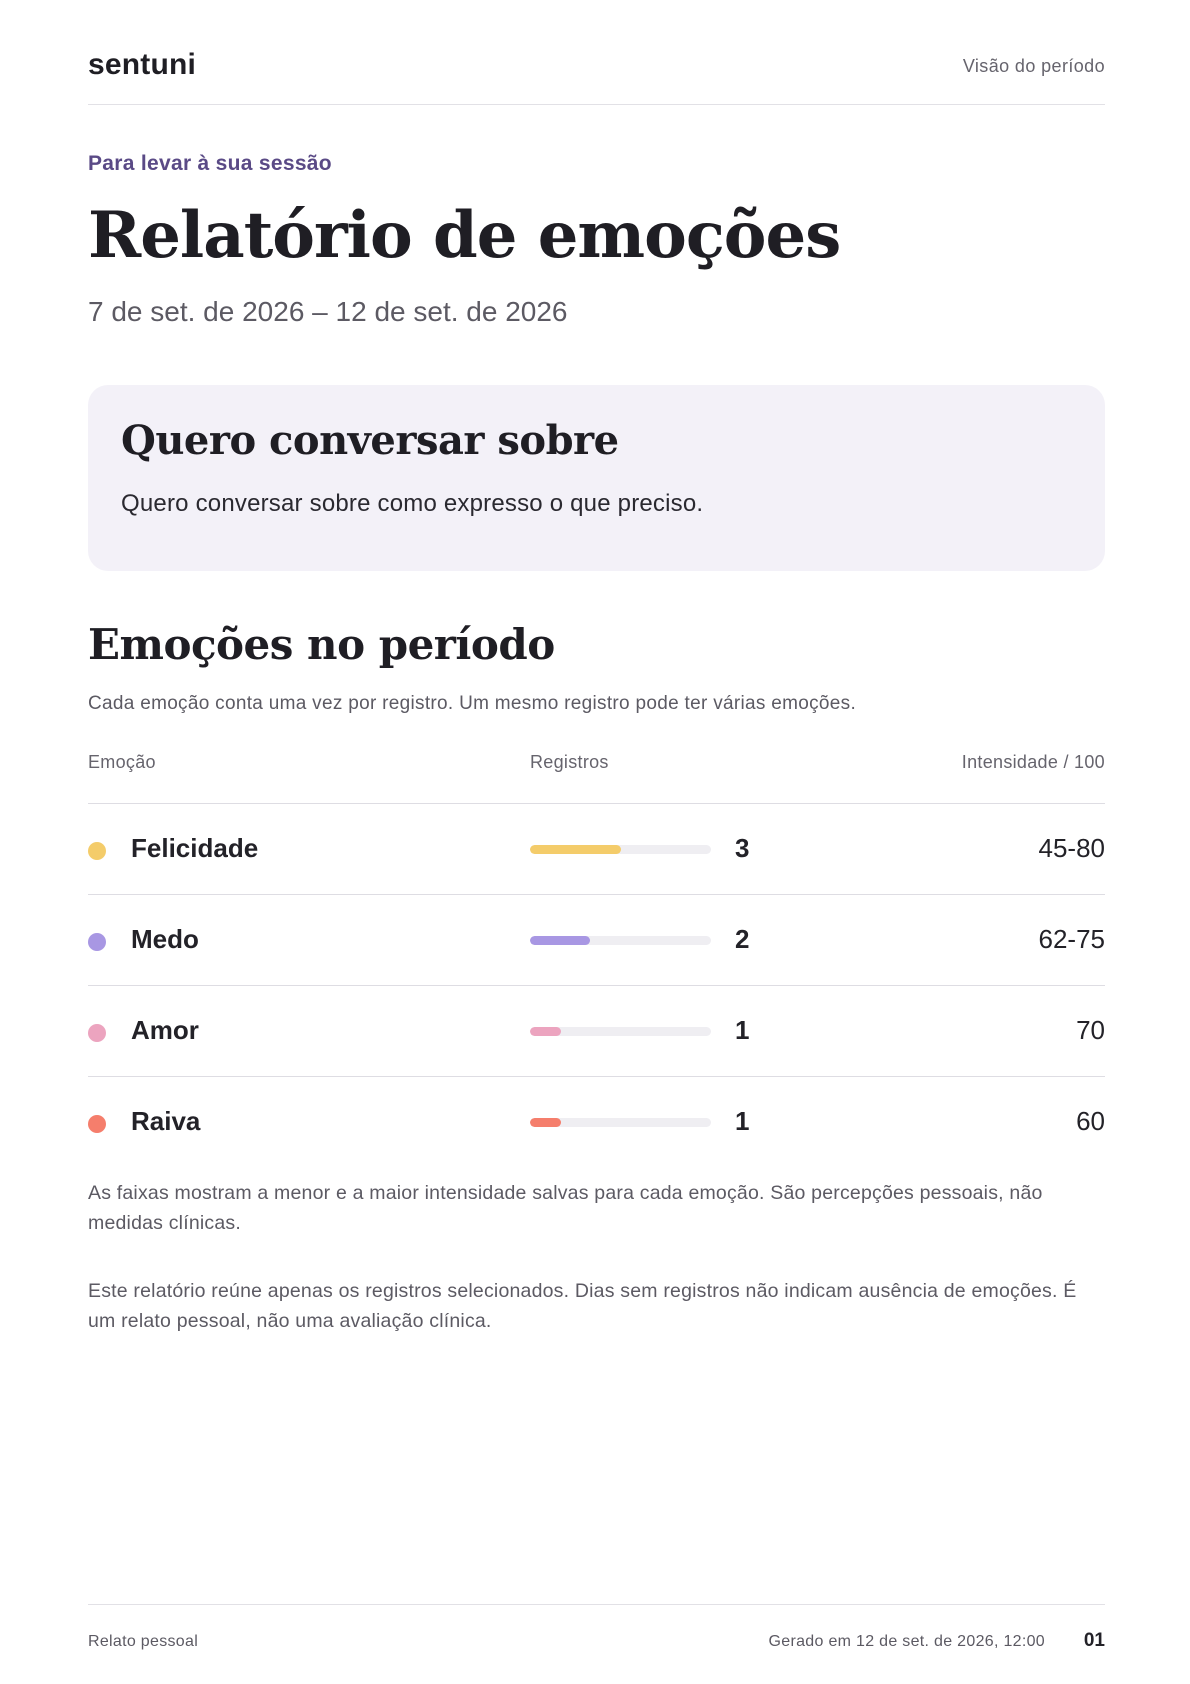 Image resolution: width=1190 pixels, height=1684 pixels. What do you see at coordinates (596, 777) in the screenshot?
I see `table-header: Emoção Registros Intensidade / 100` at bounding box center [596, 777].